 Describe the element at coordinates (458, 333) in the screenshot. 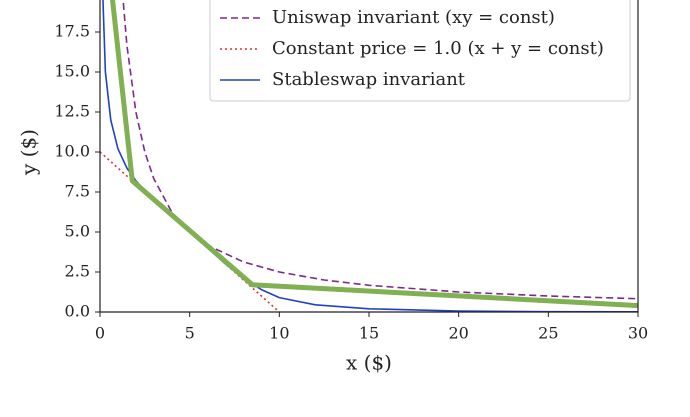

I see `x-tick-label: 20` at that location.